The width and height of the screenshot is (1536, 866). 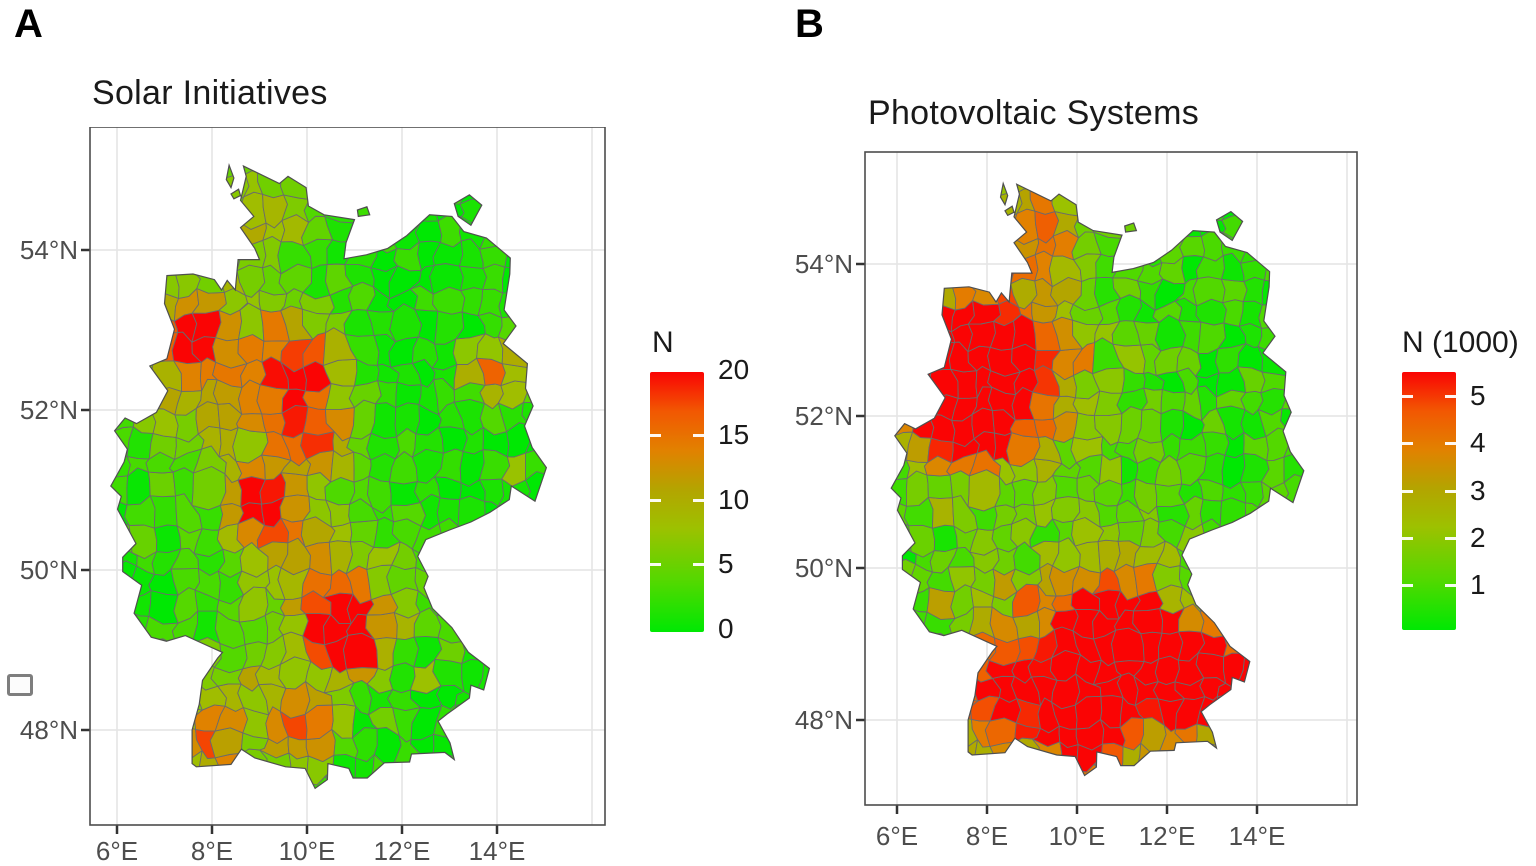 I want to click on legend-tick-label: 4, so click(x=1478, y=443).